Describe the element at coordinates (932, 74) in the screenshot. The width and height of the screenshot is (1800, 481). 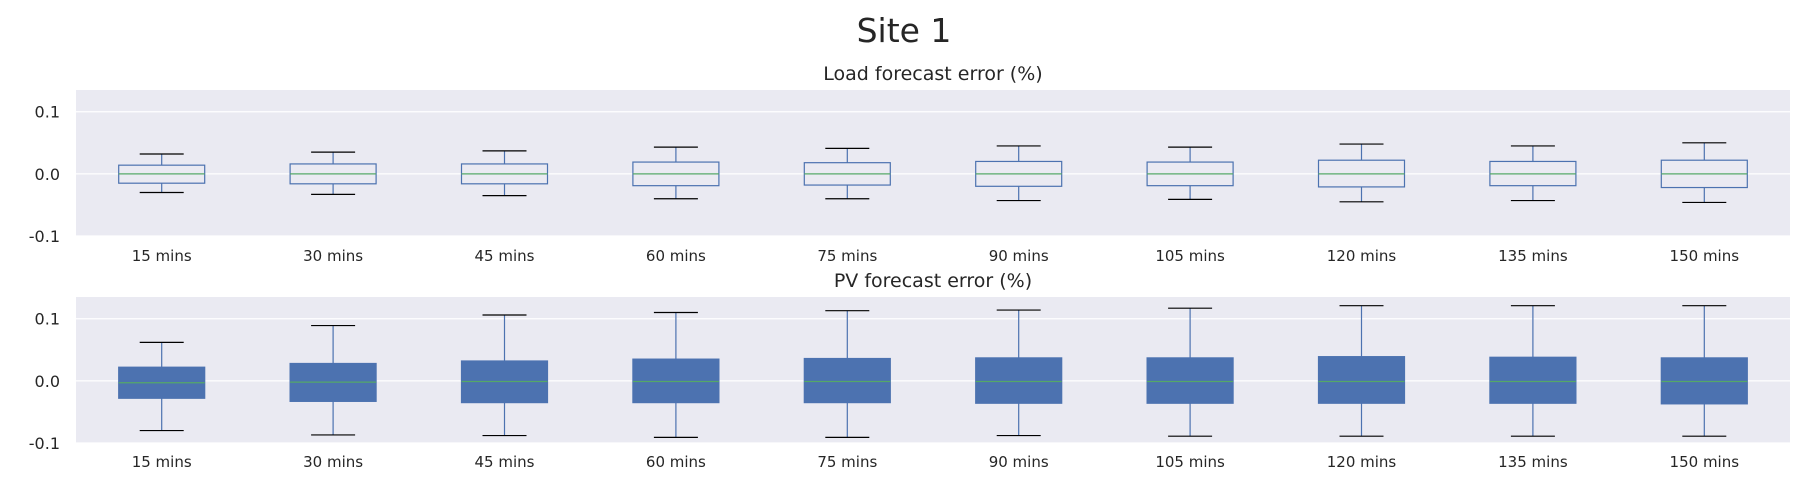
I see `panel-title: Load forecast error (%)` at that location.